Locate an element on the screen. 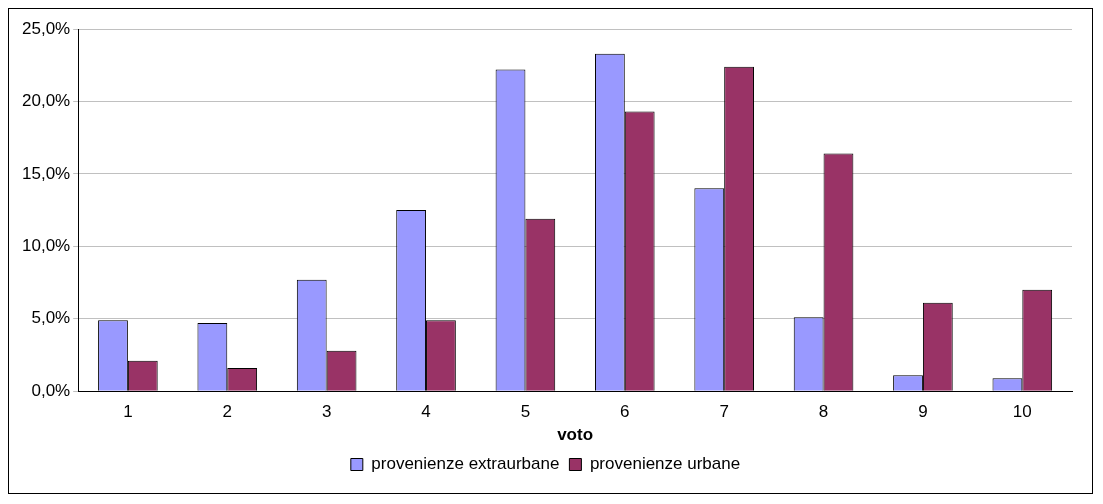 This screenshot has height=504, width=1103. y-tick-label: 15,0% is located at coordinates (46, 173).